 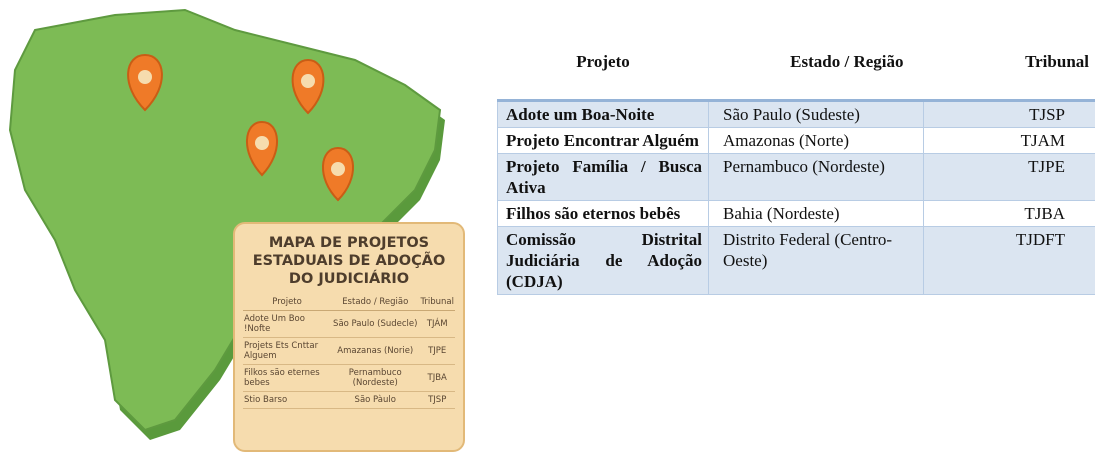 I want to click on table-cell: TJAM, so click(x=1009, y=140).